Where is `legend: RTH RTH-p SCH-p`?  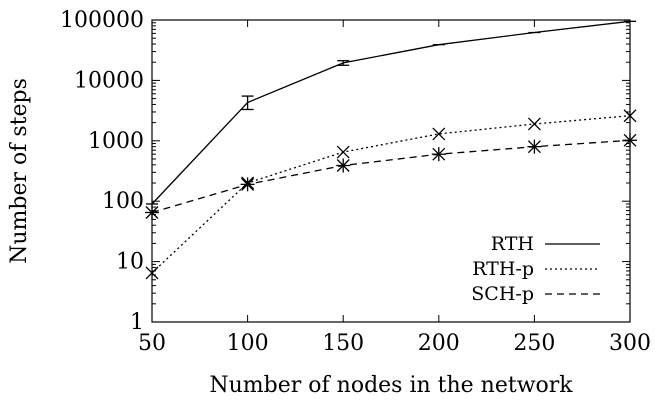
legend: RTH RTH-p SCH-p is located at coordinates (535, 269).